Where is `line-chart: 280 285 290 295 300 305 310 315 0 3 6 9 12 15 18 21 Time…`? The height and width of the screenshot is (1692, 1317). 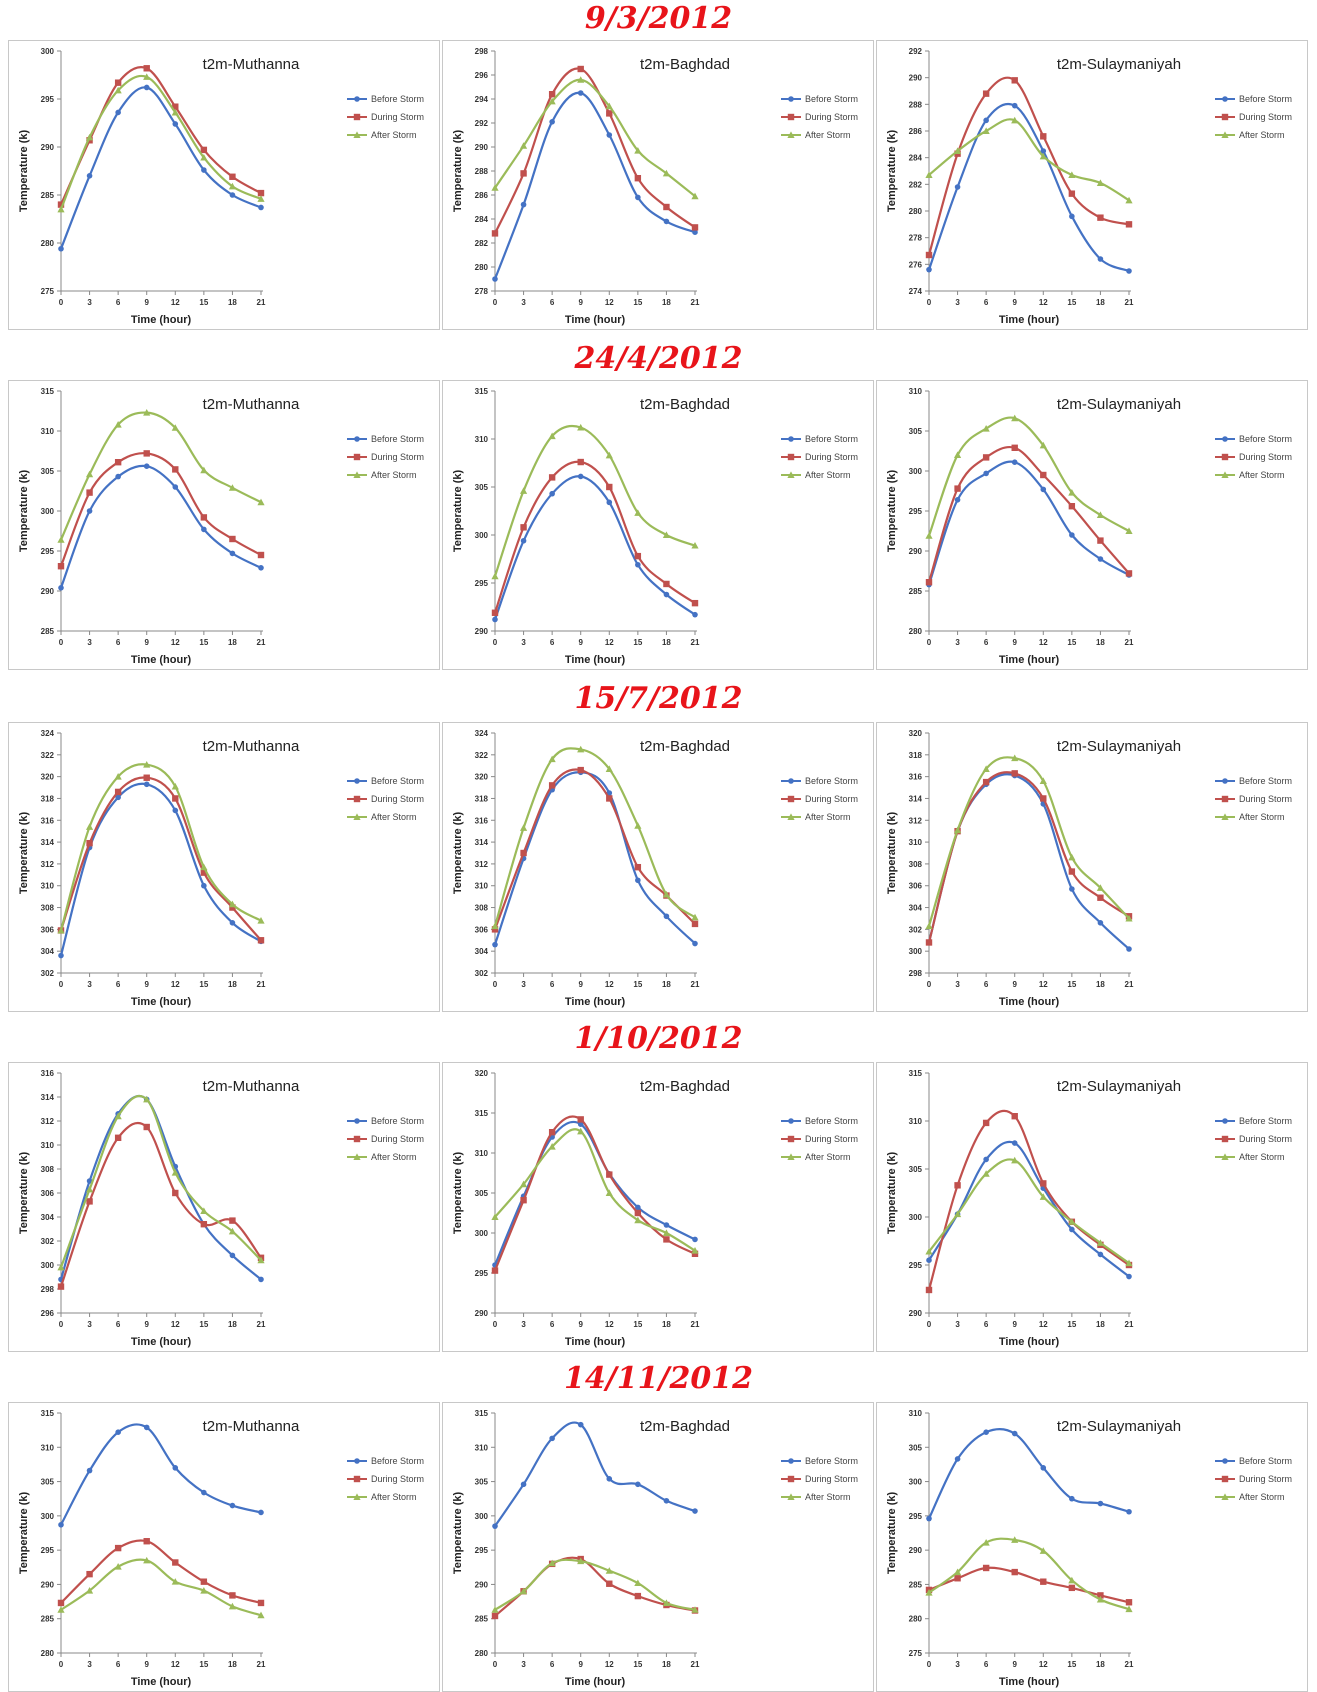
line-chart: 280 285 290 295 300 305 310 315 0 3 6 9 12 15 18 21 Time… is located at coordinates (655, 1548).